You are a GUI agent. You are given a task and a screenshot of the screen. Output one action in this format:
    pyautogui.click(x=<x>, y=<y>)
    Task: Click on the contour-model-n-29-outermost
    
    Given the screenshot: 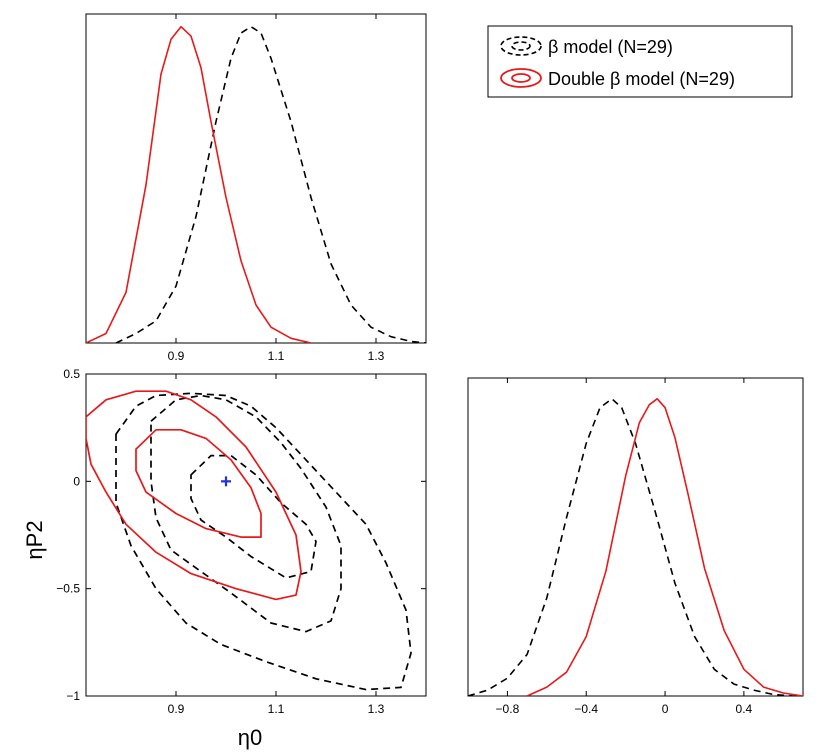 What is the action you would take?
    pyautogui.click(x=263, y=541)
    